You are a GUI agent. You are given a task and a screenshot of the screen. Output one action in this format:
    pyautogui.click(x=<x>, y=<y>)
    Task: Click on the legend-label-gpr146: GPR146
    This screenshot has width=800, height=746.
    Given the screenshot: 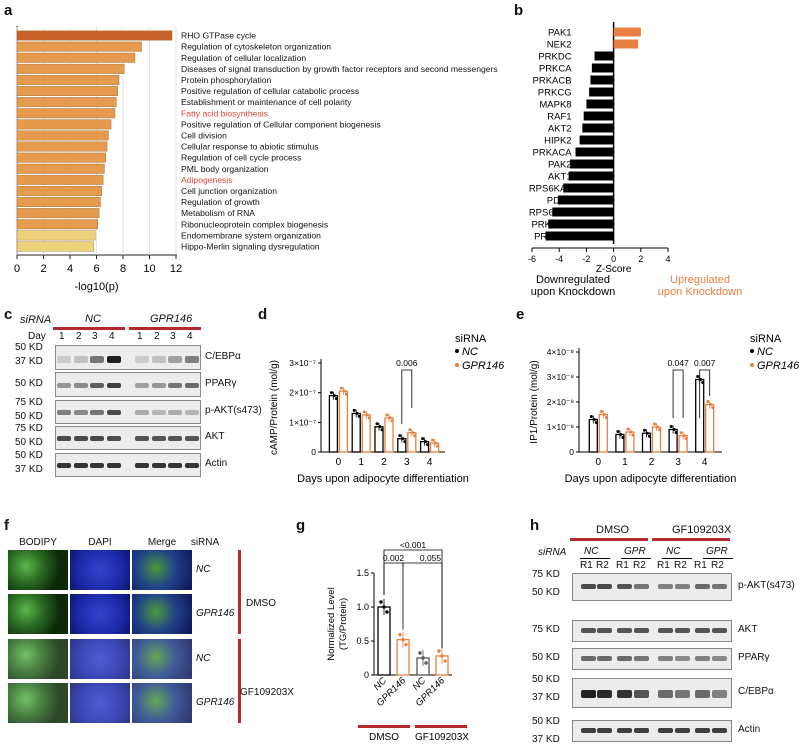 What is the action you would take?
    pyautogui.click(x=778, y=366)
    